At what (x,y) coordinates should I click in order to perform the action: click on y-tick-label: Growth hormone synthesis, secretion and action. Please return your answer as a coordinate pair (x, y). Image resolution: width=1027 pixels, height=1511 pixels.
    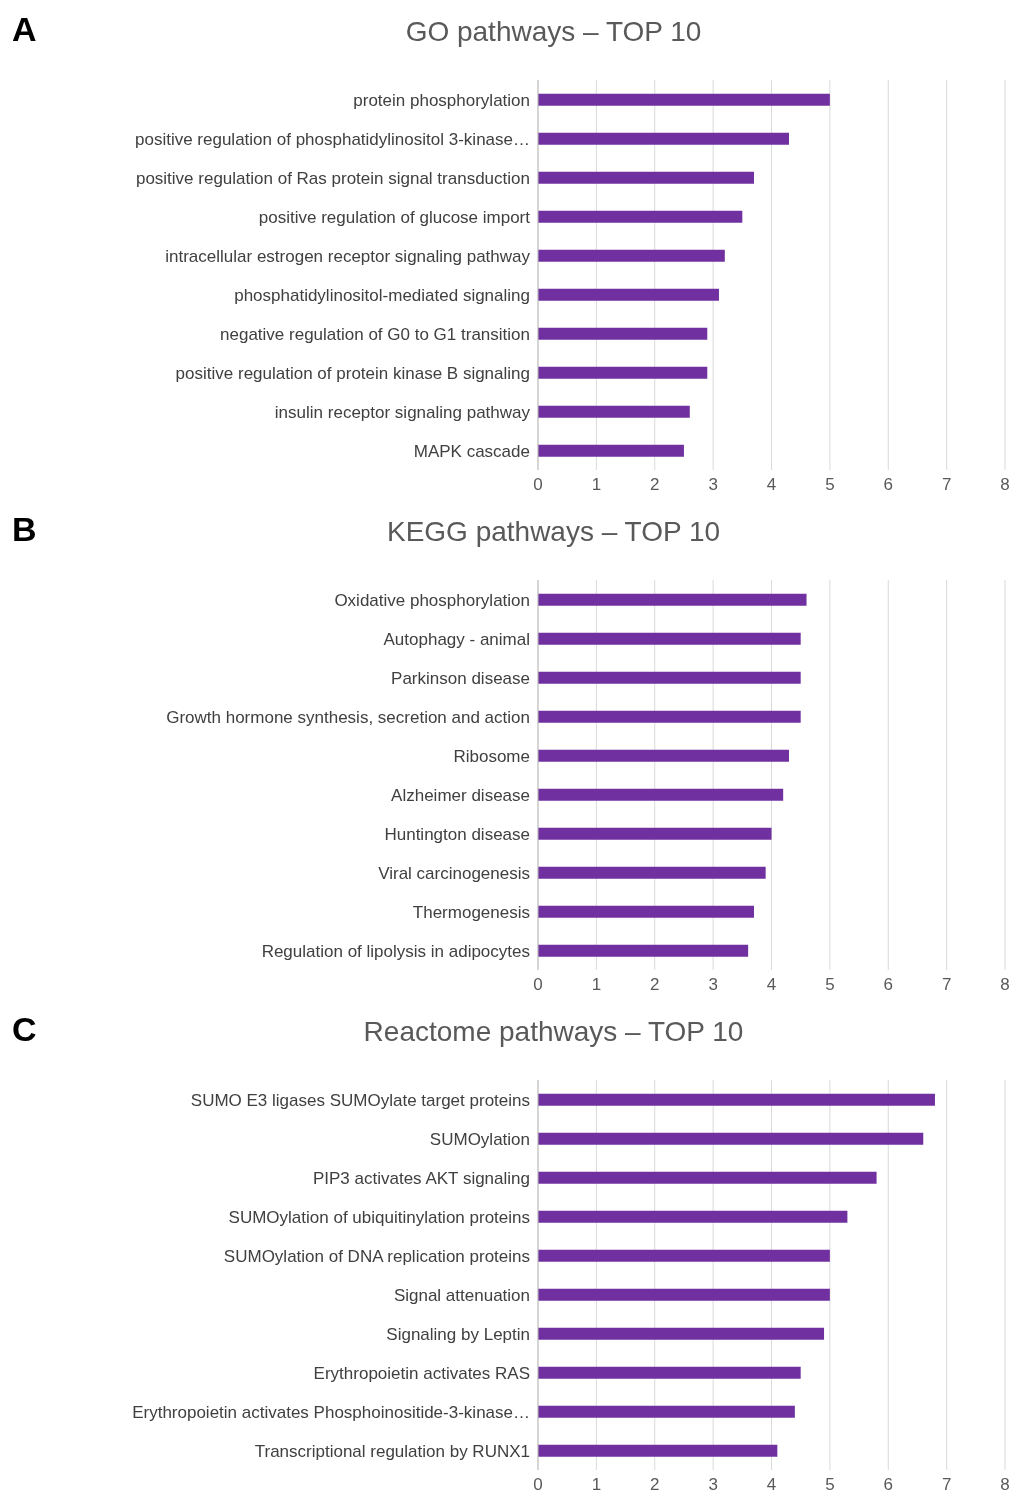
    Looking at the image, I should click on (348, 717).